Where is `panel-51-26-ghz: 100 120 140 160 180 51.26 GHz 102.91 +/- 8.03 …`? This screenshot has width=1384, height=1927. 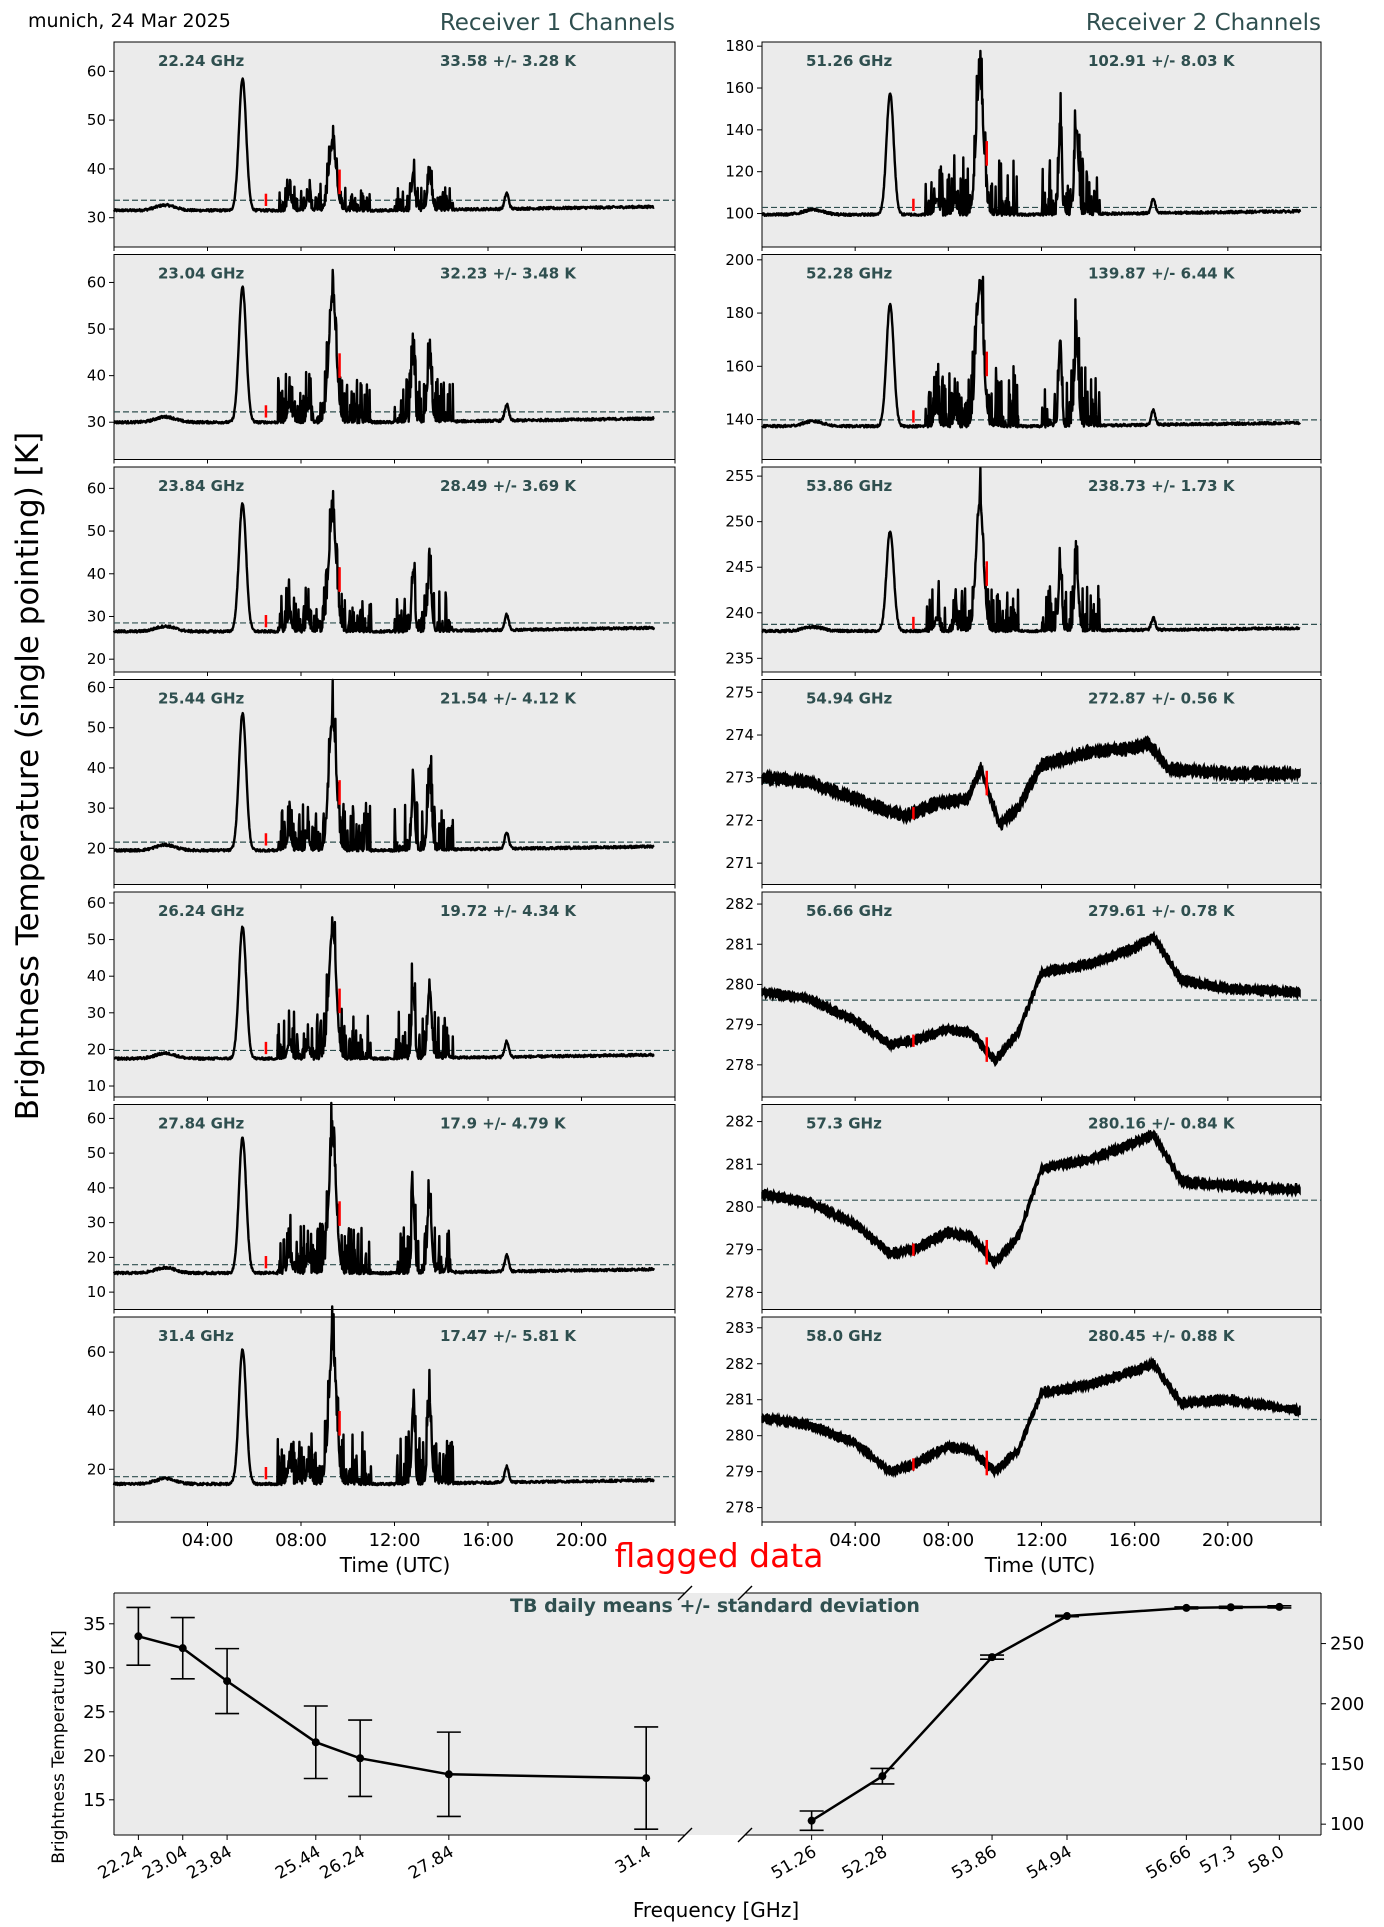
panel-51-26-ghz: 100 120 140 160 180 51.26 GHz 102.91 +/- 8.03 … is located at coordinates (1023, 144).